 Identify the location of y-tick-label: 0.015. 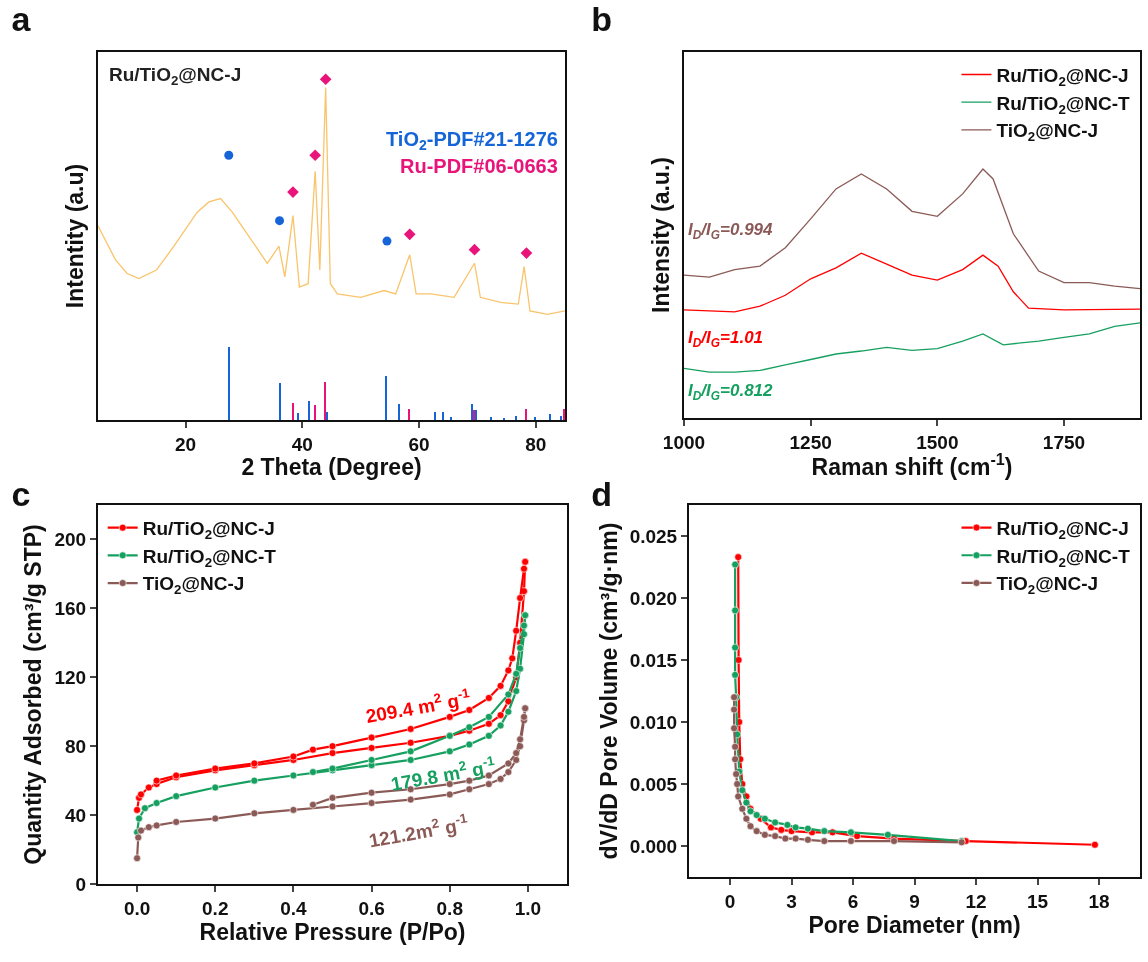
(653, 660).